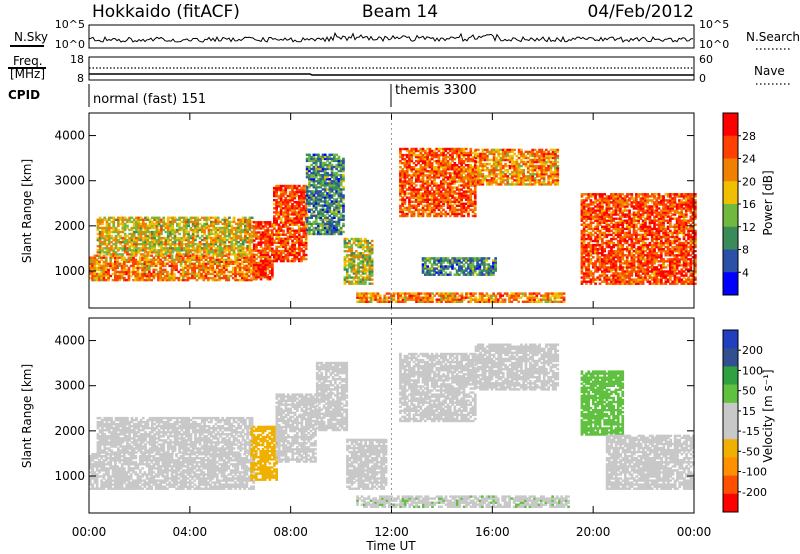 This screenshot has height=554, width=800. What do you see at coordinates (290, 532) in the screenshot?
I see `time-tick-label: 08:00` at bounding box center [290, 532].